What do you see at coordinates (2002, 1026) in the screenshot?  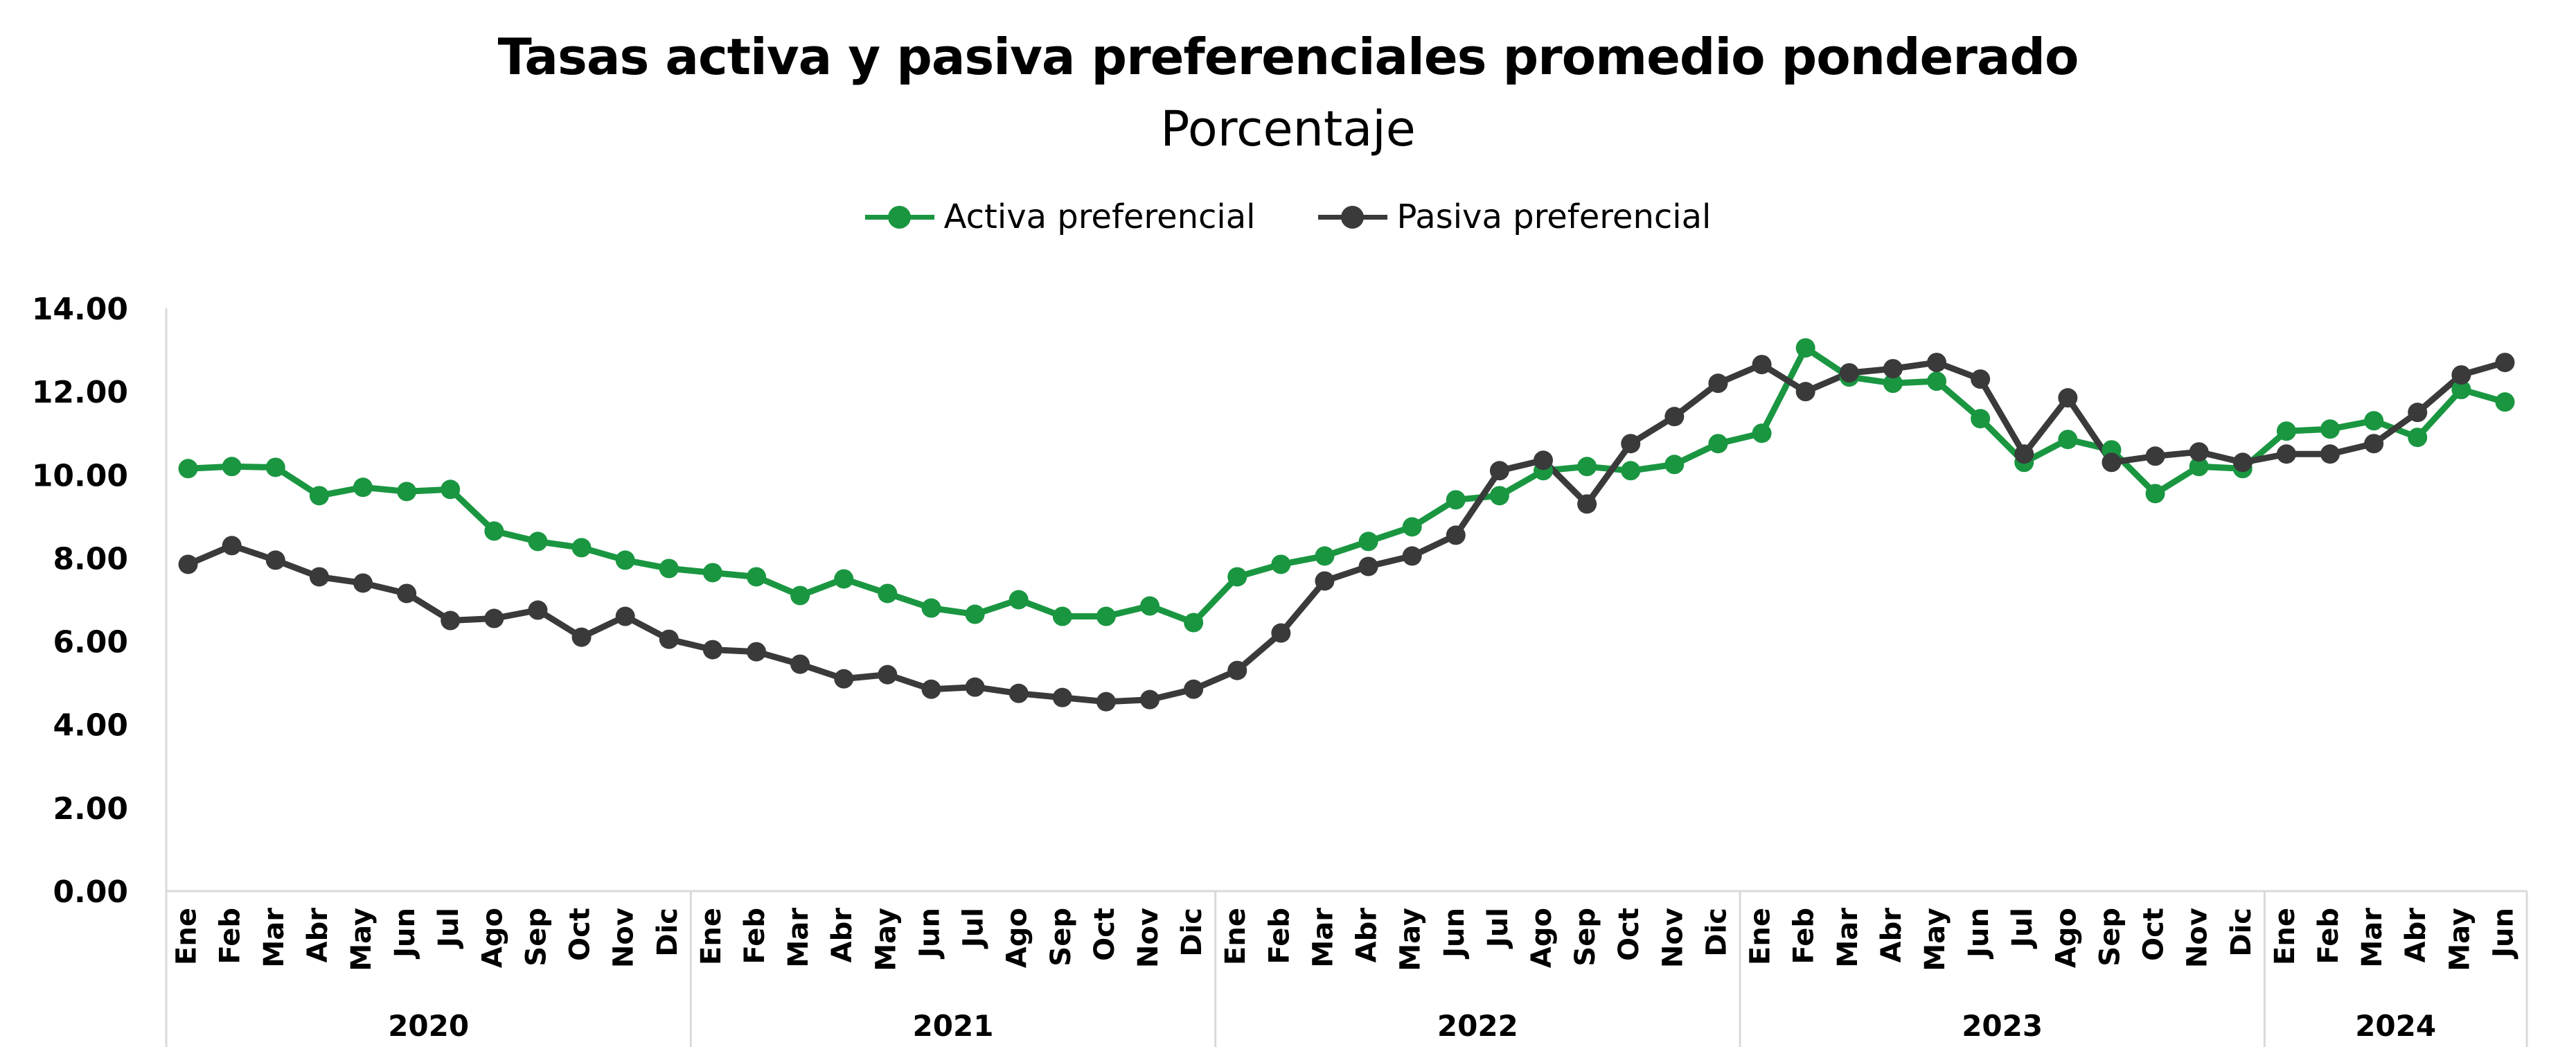 I see `x-year-label: 2023` at bounding box center [2002, 1026].